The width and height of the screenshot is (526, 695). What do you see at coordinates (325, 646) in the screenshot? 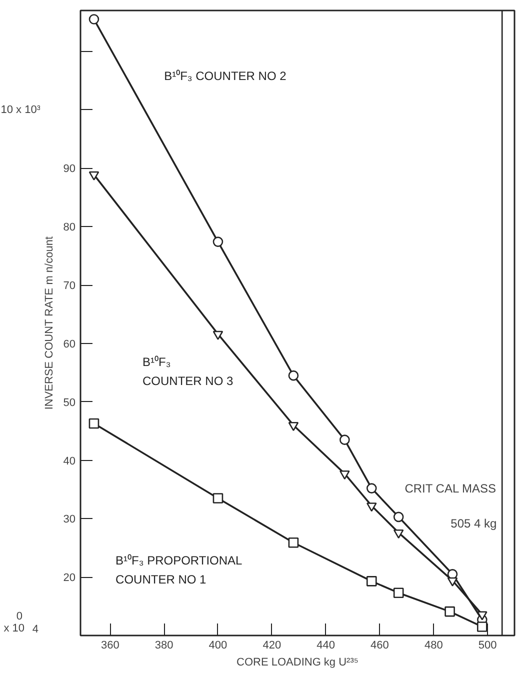
I see `x-tick-label: 440` at bounding box center [325, 646].